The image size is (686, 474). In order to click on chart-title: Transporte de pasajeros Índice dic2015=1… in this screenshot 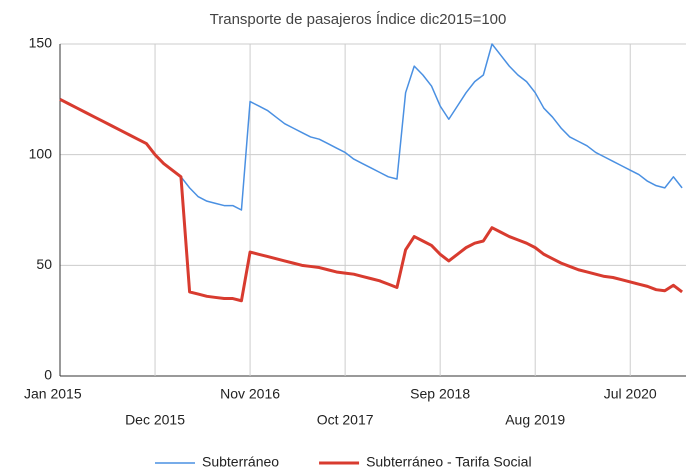, I will do `click(358, 19)`.